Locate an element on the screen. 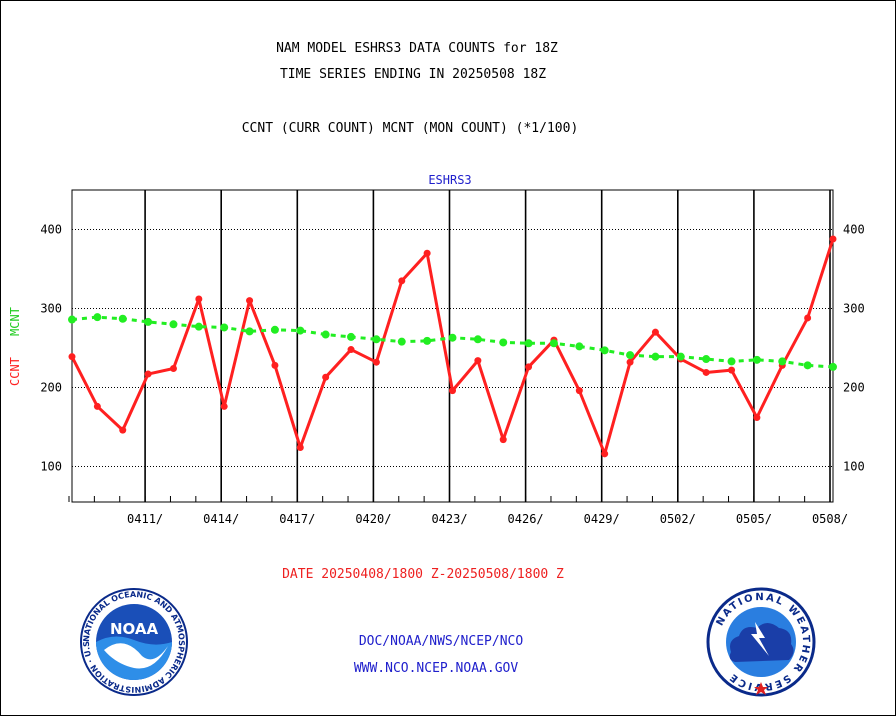  x-tick-label: 0423/ is located at coordinates (449, 519).